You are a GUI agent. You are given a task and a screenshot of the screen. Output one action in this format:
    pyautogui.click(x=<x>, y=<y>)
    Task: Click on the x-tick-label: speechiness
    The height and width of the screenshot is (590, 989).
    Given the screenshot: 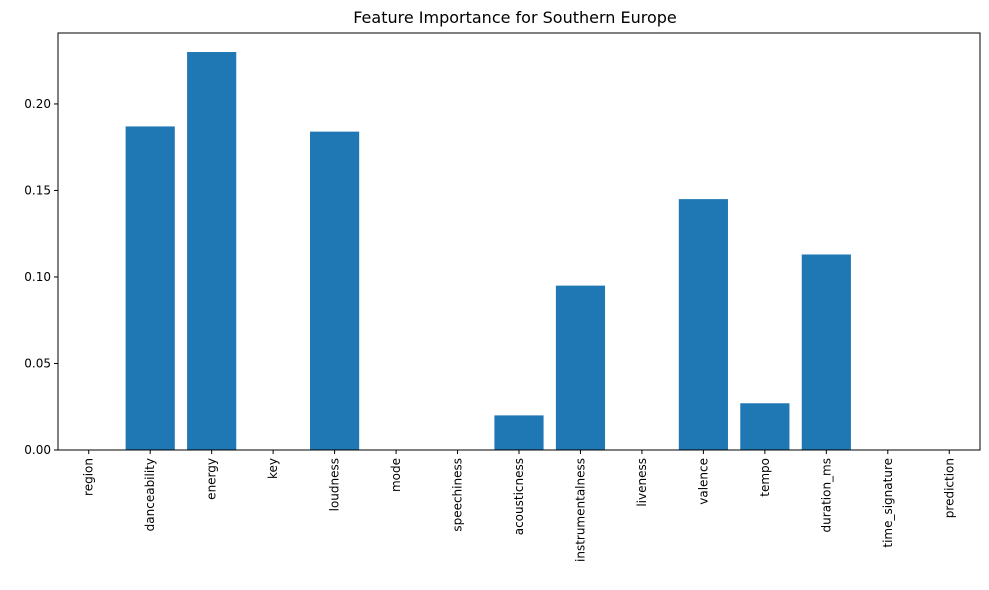 What is the action you would take?
    pyautogui.click(x=458, y=495)
    